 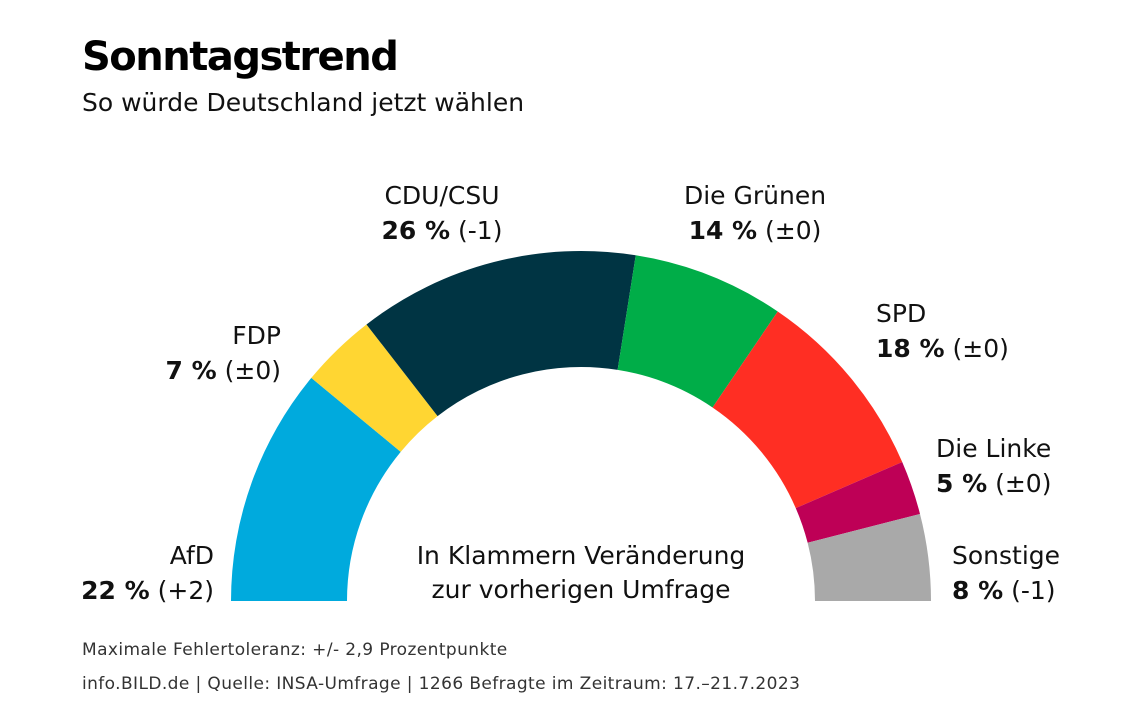 What do you see at coordinates (977, 348) in the screenshot?
I see `label-change-spd: (±0)` at bounding box center [977, 348].